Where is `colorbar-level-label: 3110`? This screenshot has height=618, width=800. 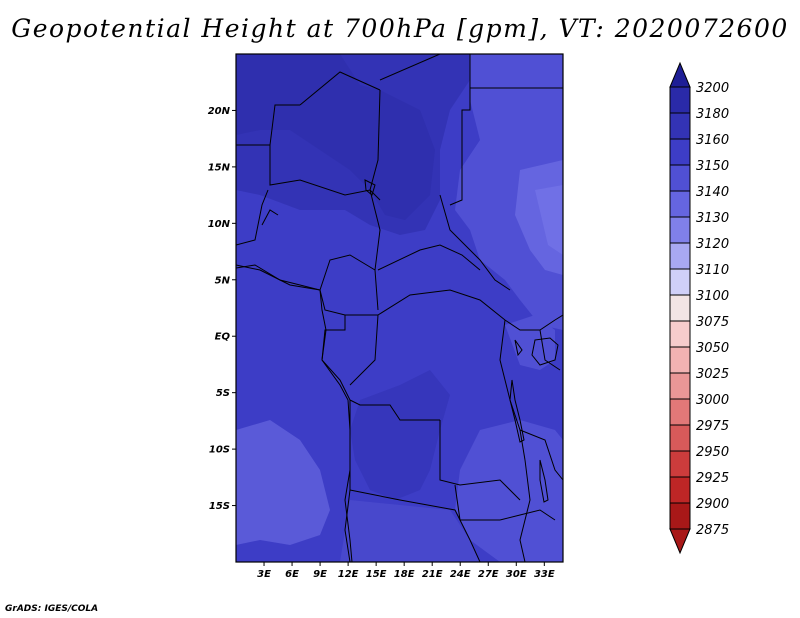 colorbar-level-label: 3110 is located at coordinates (712, 270).